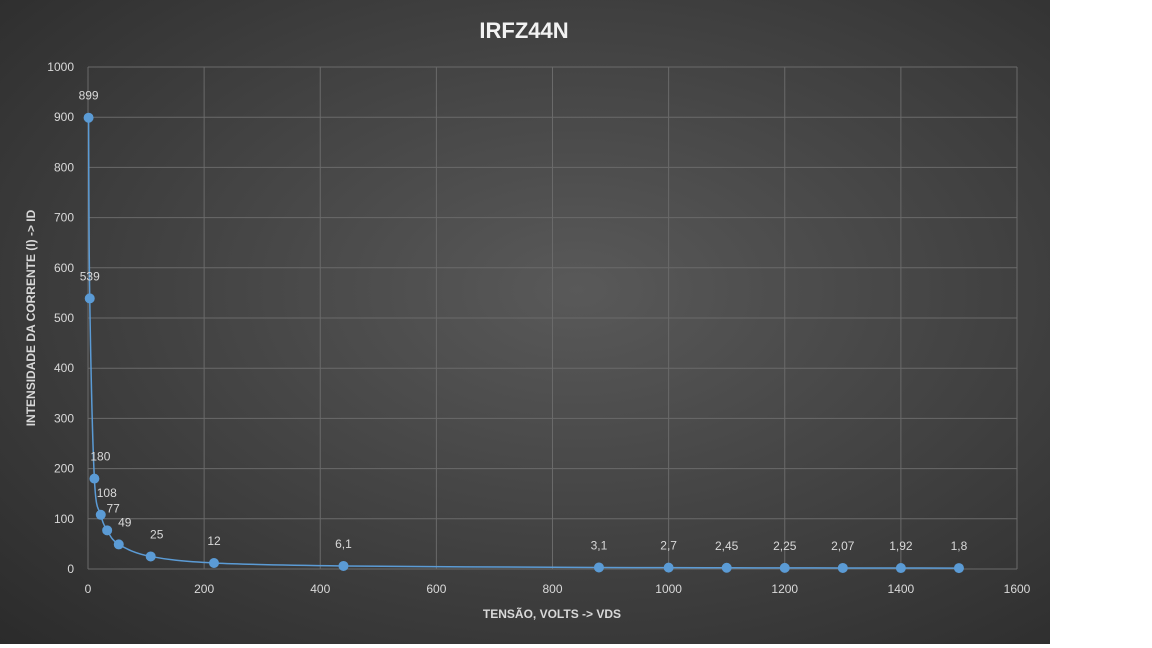 The height and width of the screenshot is (648, 1152). I want to click on y-tick-label: 600, so click(64, 268).